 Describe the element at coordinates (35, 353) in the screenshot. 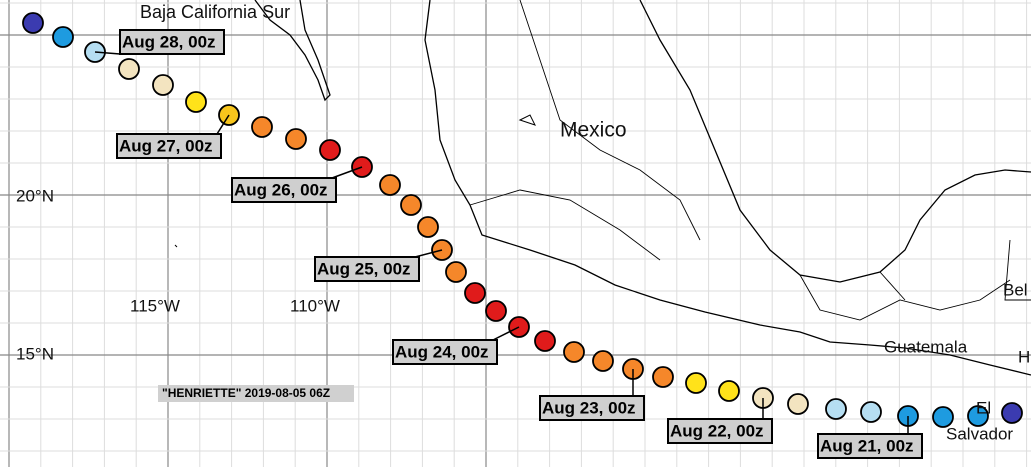

I see `lat-label: 15°N` at that location.